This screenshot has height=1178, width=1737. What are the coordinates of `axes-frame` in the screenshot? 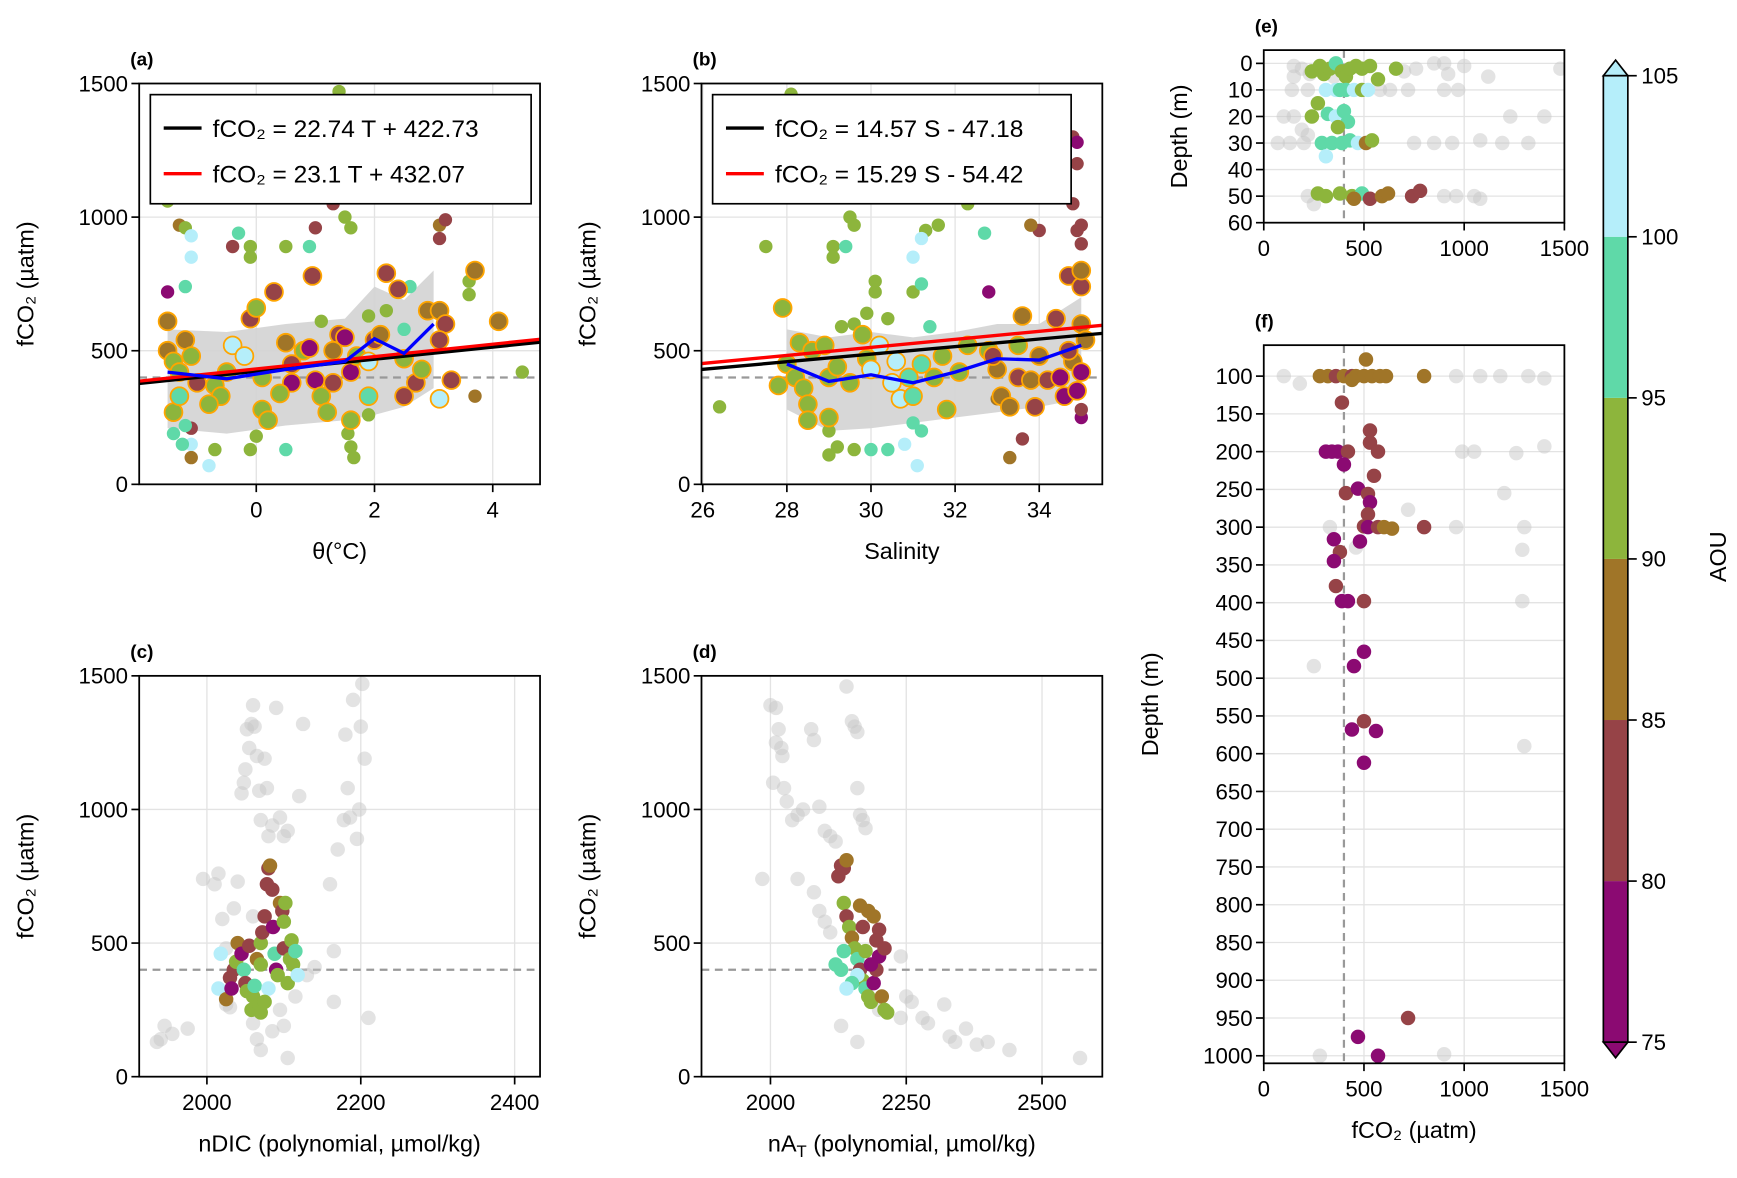 It's located at (1414, 704).